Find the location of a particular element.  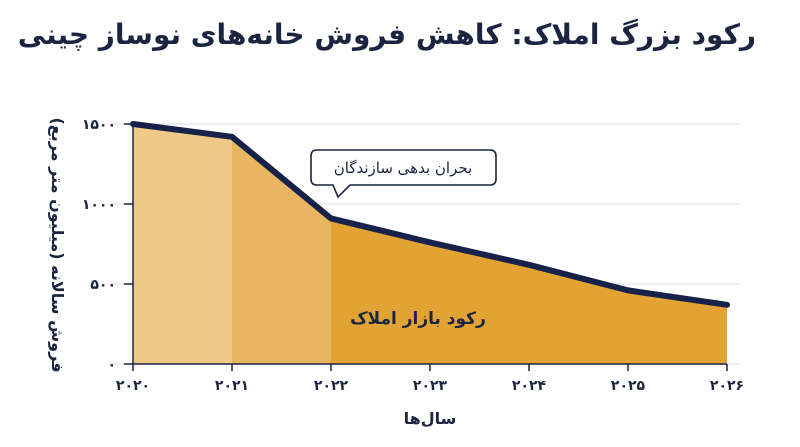

x-tick-label-4: ۲۰۲۴ is located at coordinates (529, 386).